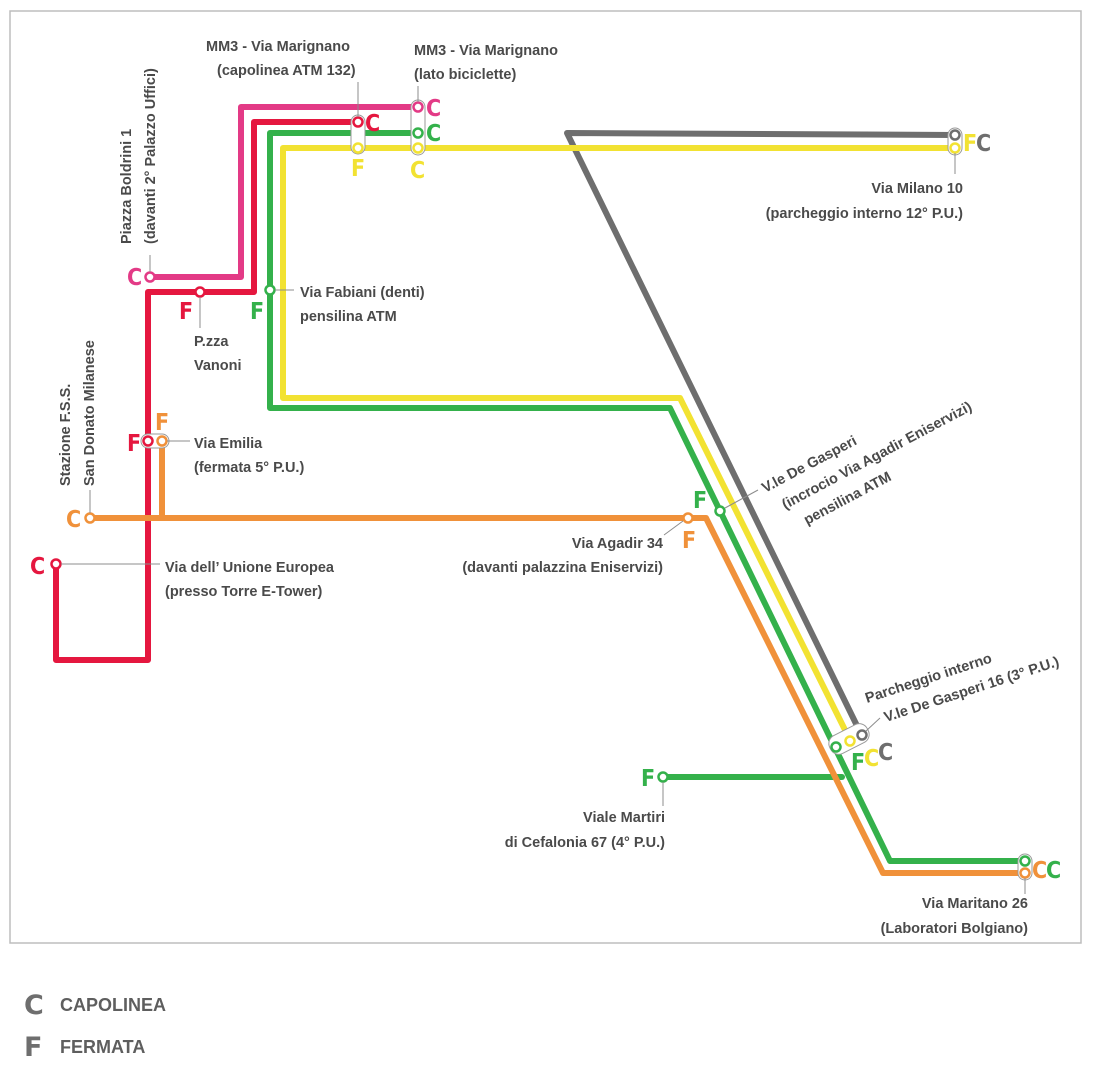 The image size is (1094, 1068). What do you see at coordinates (244, 592) in the screenshot?
I see `label-unione-line2: (presso Torre E-Tower)` at bounding box center [244, 592].